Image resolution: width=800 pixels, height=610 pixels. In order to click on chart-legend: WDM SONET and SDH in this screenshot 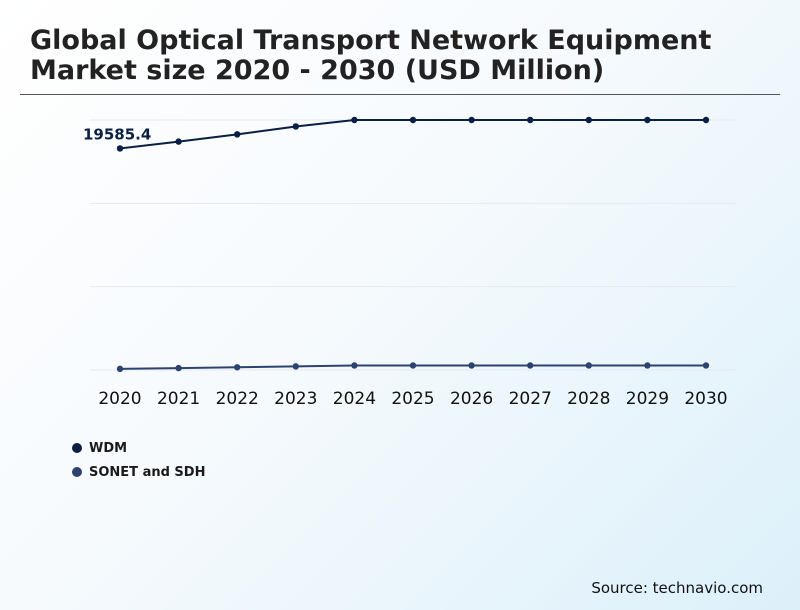, I will do `click(138, 460)`.